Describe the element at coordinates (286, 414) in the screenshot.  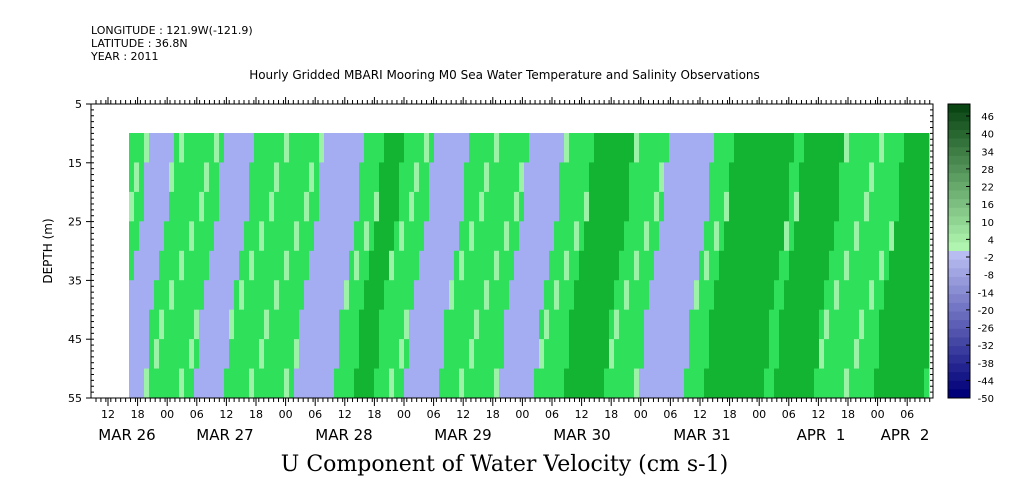
I see `x-hour-label: 00` at that location.